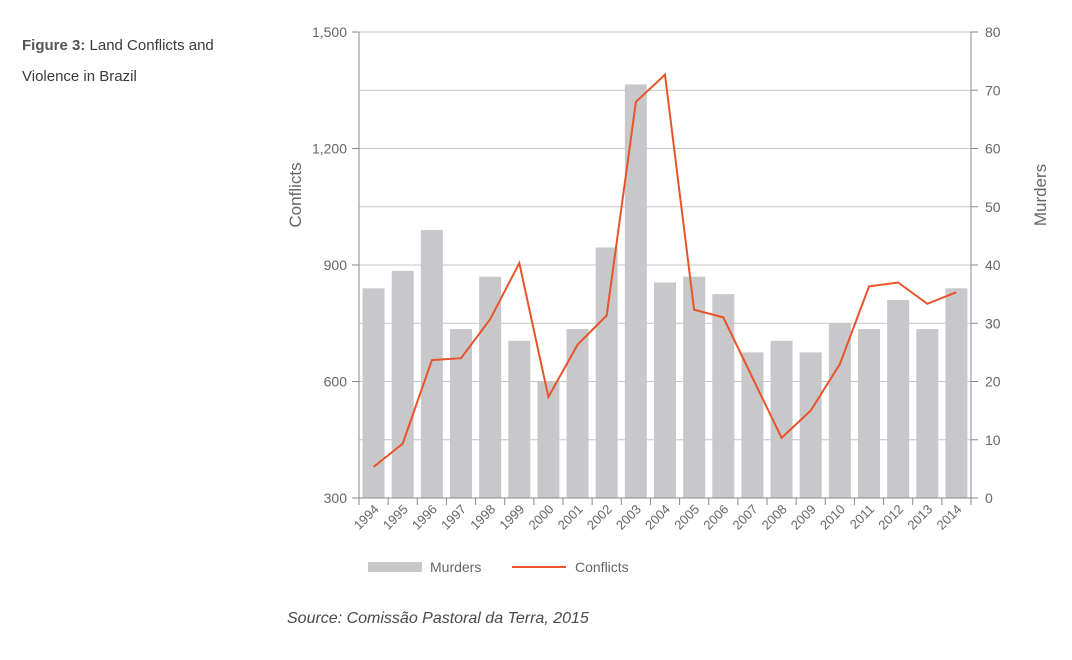  What do you see at coordinates (898, 398) in the screenshot?
I see `bar-murders-2012` at bounding box center [898, 398].